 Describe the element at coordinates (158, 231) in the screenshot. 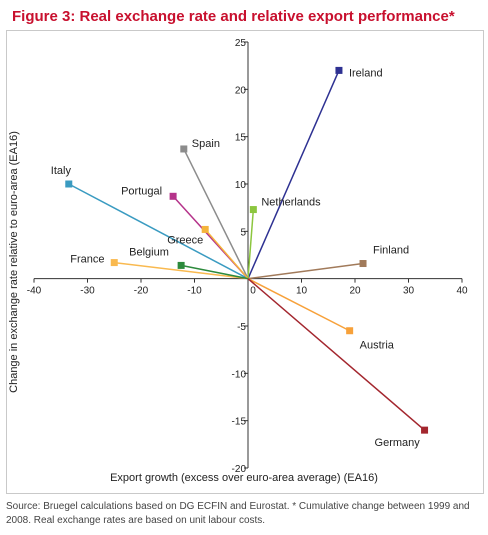

I see `line-italy` at that location.